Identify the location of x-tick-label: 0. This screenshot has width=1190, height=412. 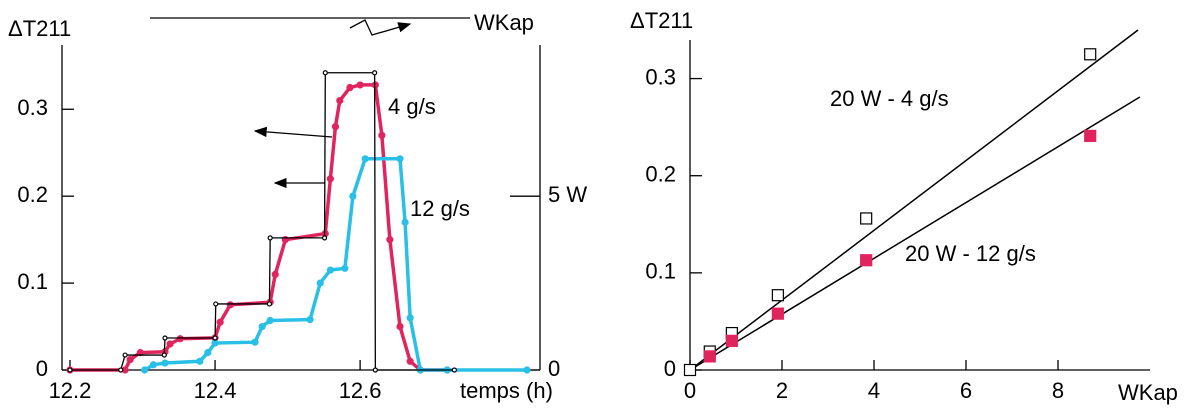
(690, 390).